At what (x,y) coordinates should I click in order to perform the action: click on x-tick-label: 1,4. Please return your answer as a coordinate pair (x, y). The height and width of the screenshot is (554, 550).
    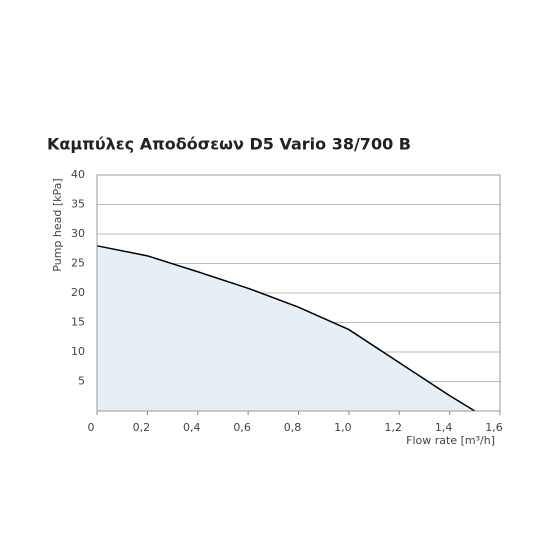
    Looking at the image, I should click on (444, 427).